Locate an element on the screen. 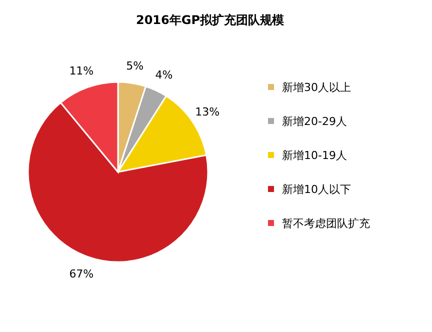 Image resolution: width=432 pixels, height=332 pixels. legend-label: 新增20-29人 is located at coordinates (314, 121).